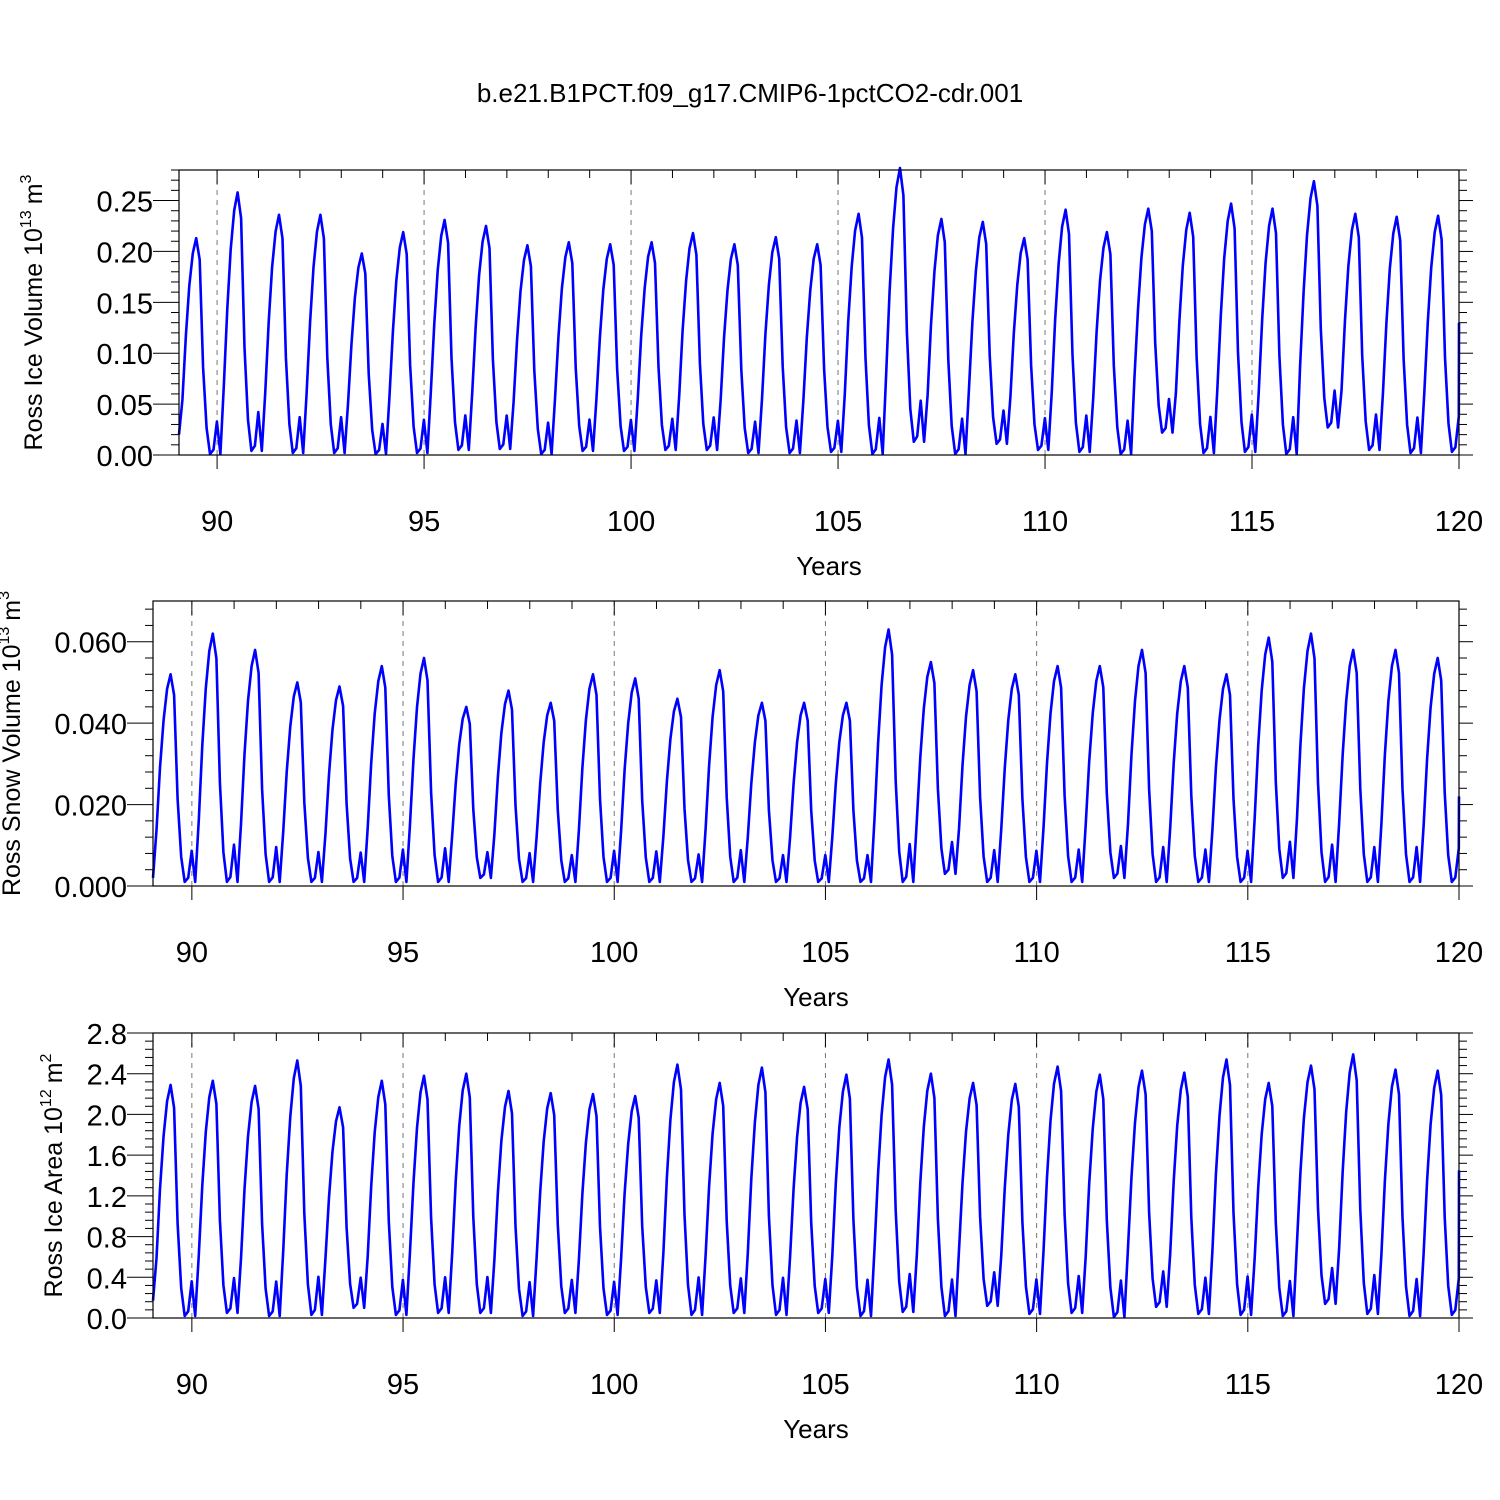 This screenshot has width=1500, height=1500. What do you see at coordinates (806, 756) in the screenshot?
I see `series-line` at bounding box center [806, 756].